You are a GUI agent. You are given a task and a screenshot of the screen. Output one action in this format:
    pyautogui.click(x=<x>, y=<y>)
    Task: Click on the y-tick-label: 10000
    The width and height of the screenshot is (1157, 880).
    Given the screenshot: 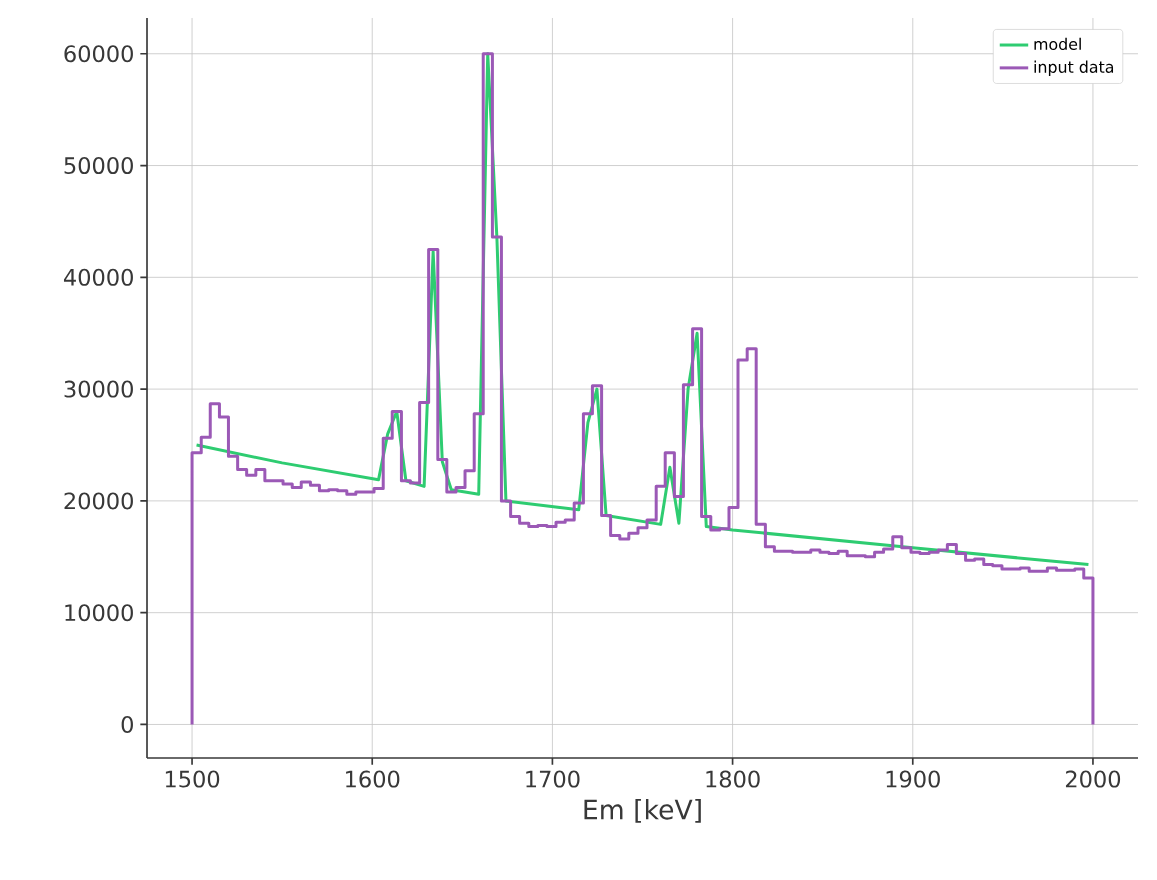 What is the action you would take?
    pyautogui.click(x=99, y=613)
    